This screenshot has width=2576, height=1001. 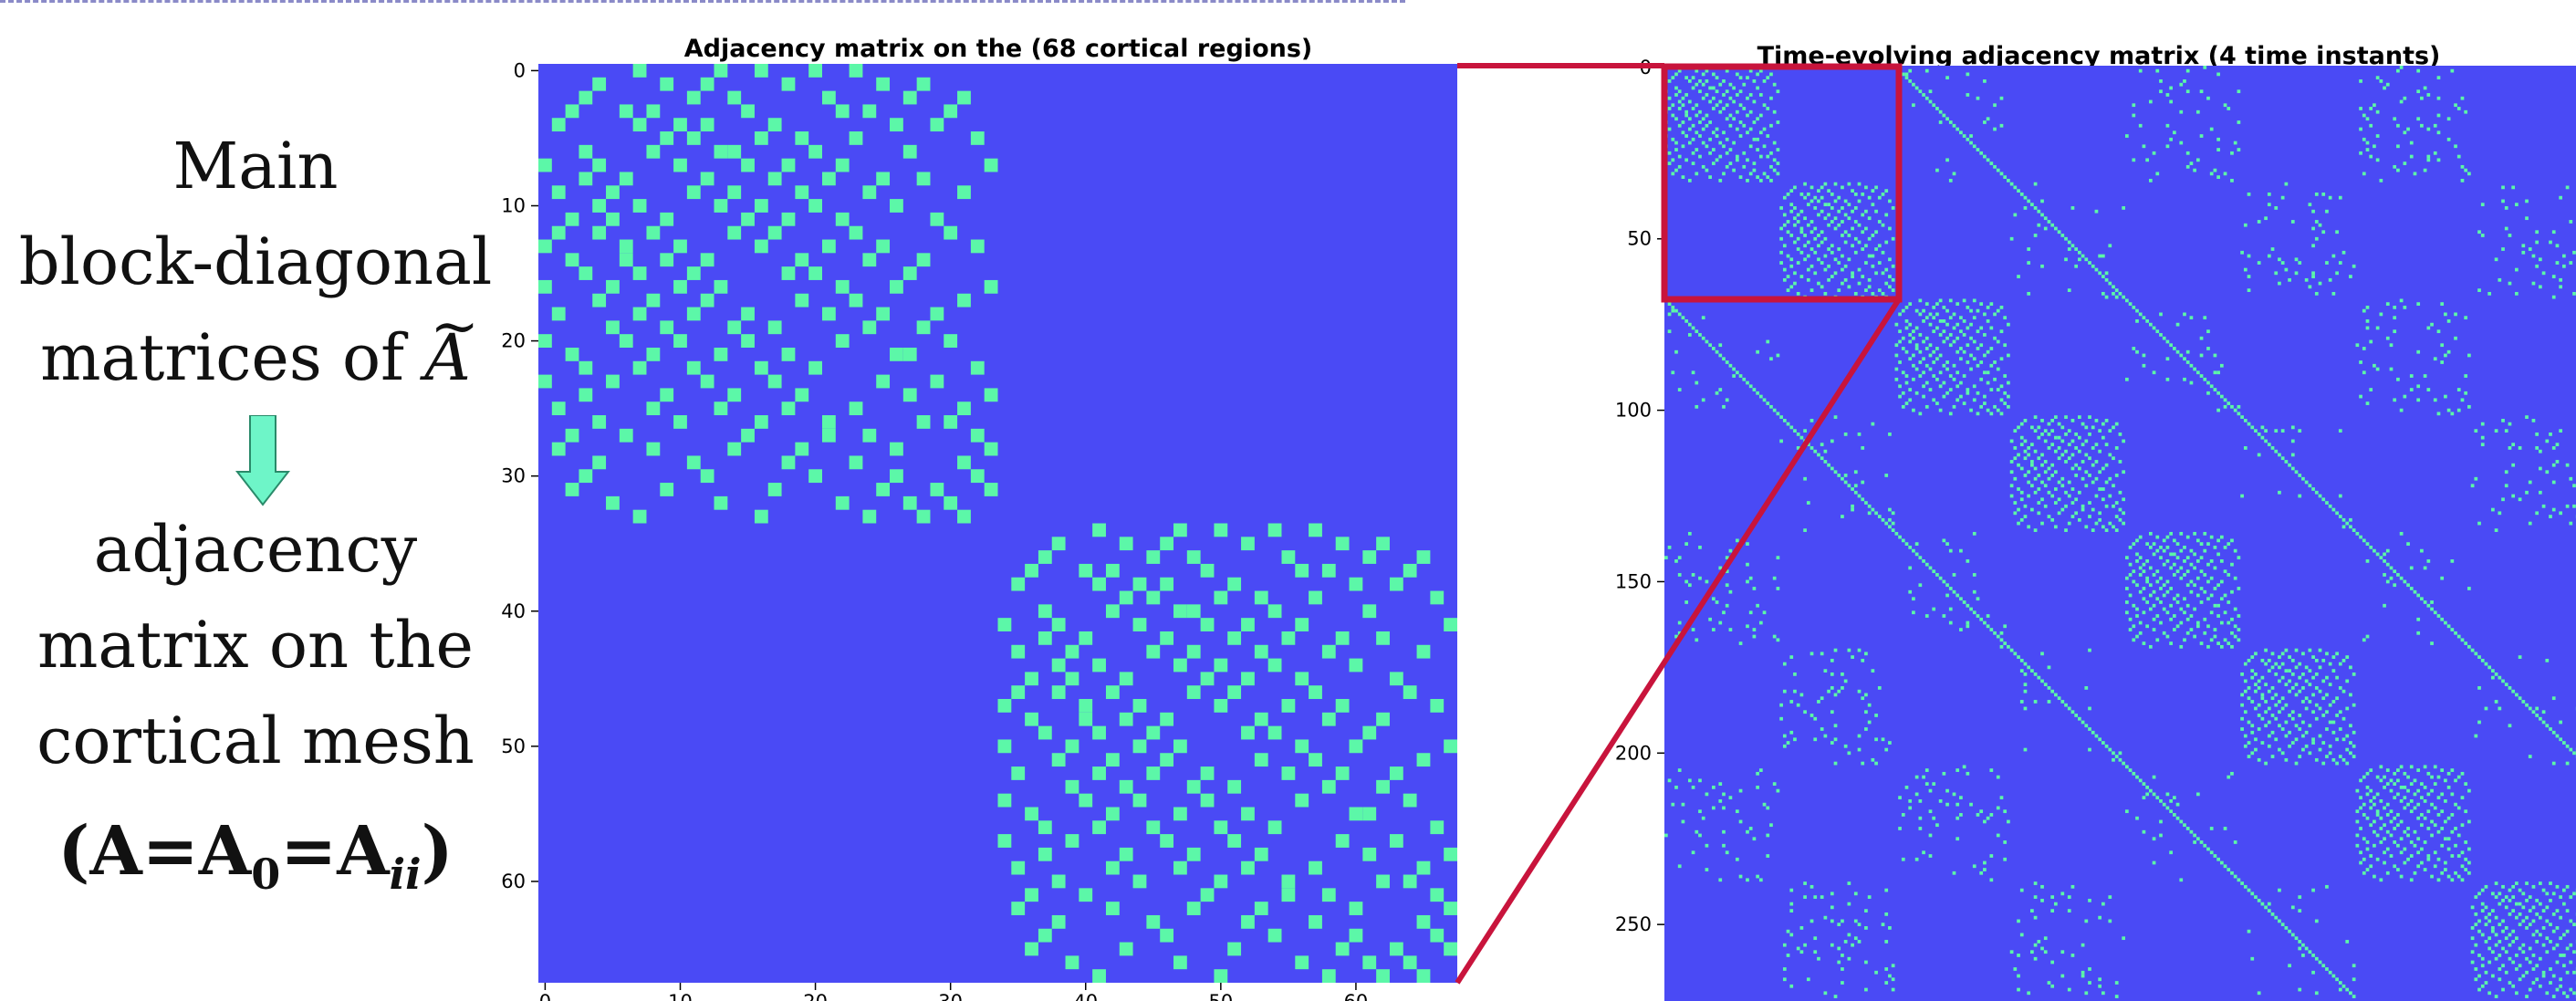 I want to click on right-ytick-label-200: 200, so click(x=1633, y=753).